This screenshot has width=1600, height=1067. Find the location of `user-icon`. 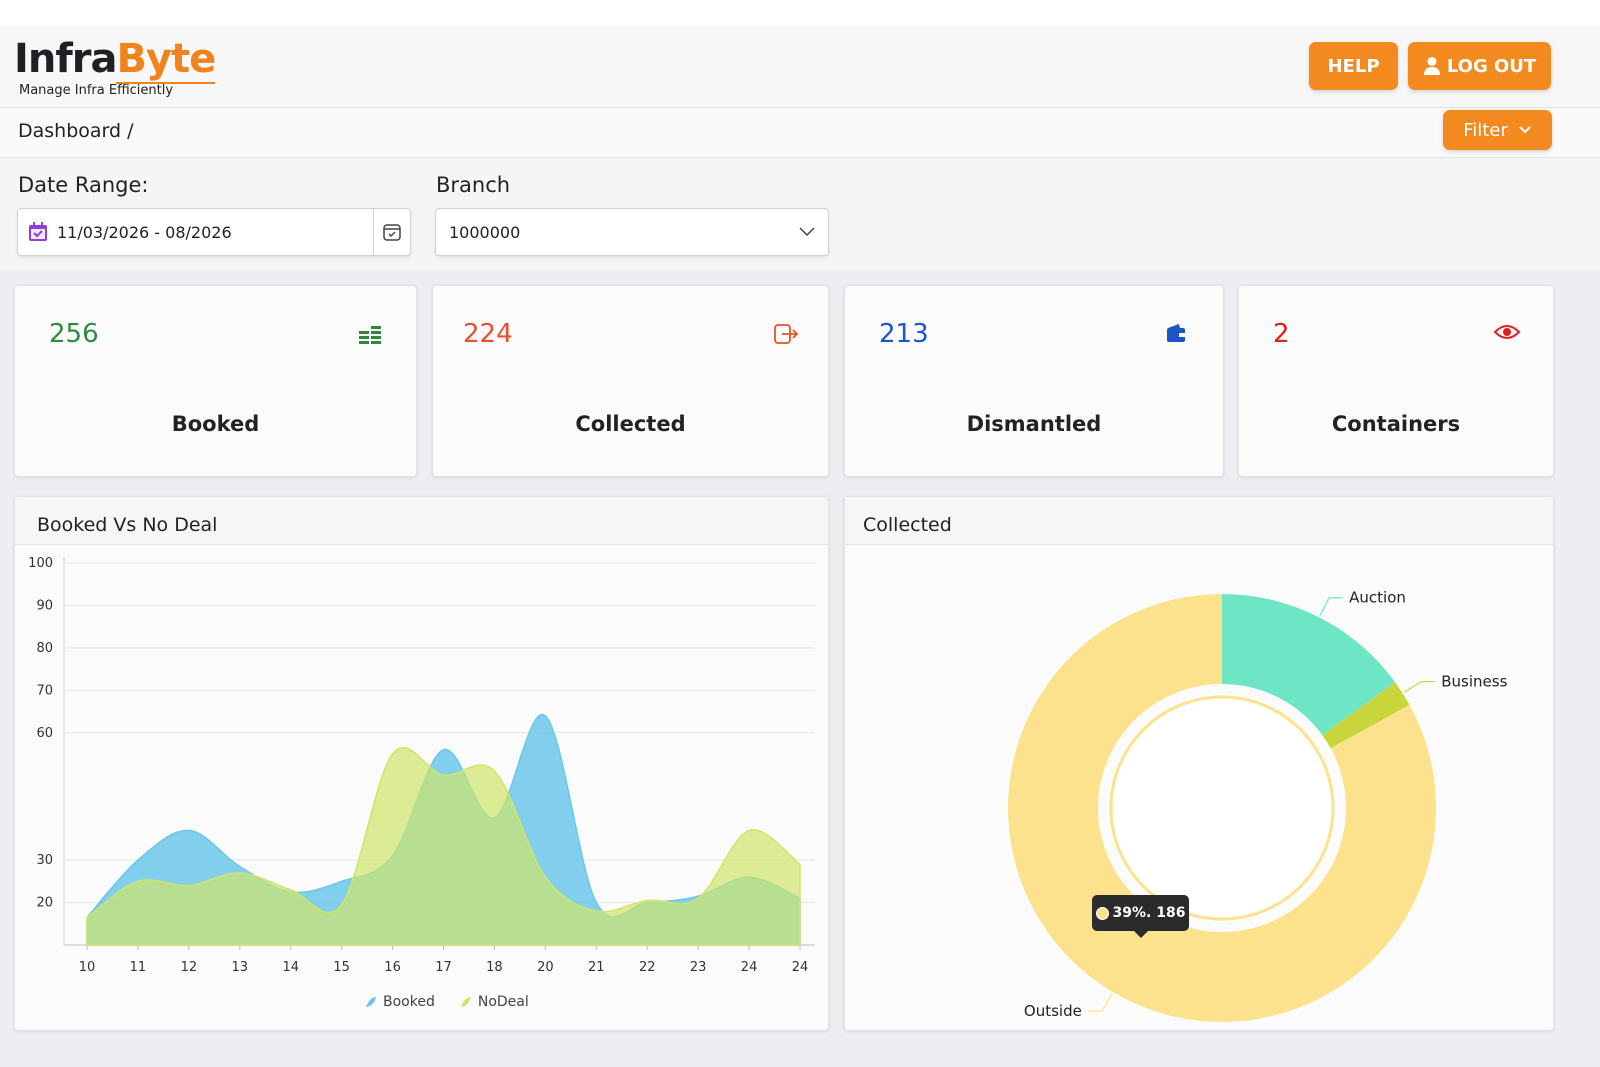

user-icon is located at coordinates (1431, 66).